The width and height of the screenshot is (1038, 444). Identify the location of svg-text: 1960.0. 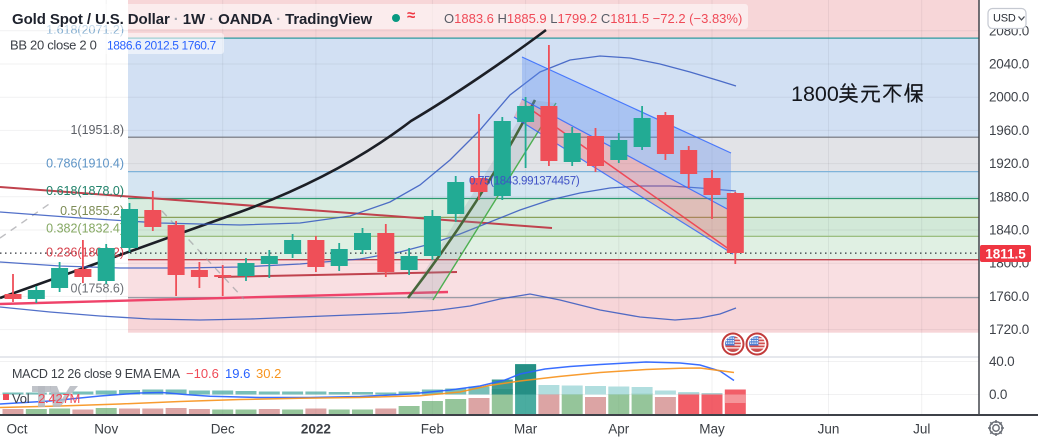
(1009, 130).